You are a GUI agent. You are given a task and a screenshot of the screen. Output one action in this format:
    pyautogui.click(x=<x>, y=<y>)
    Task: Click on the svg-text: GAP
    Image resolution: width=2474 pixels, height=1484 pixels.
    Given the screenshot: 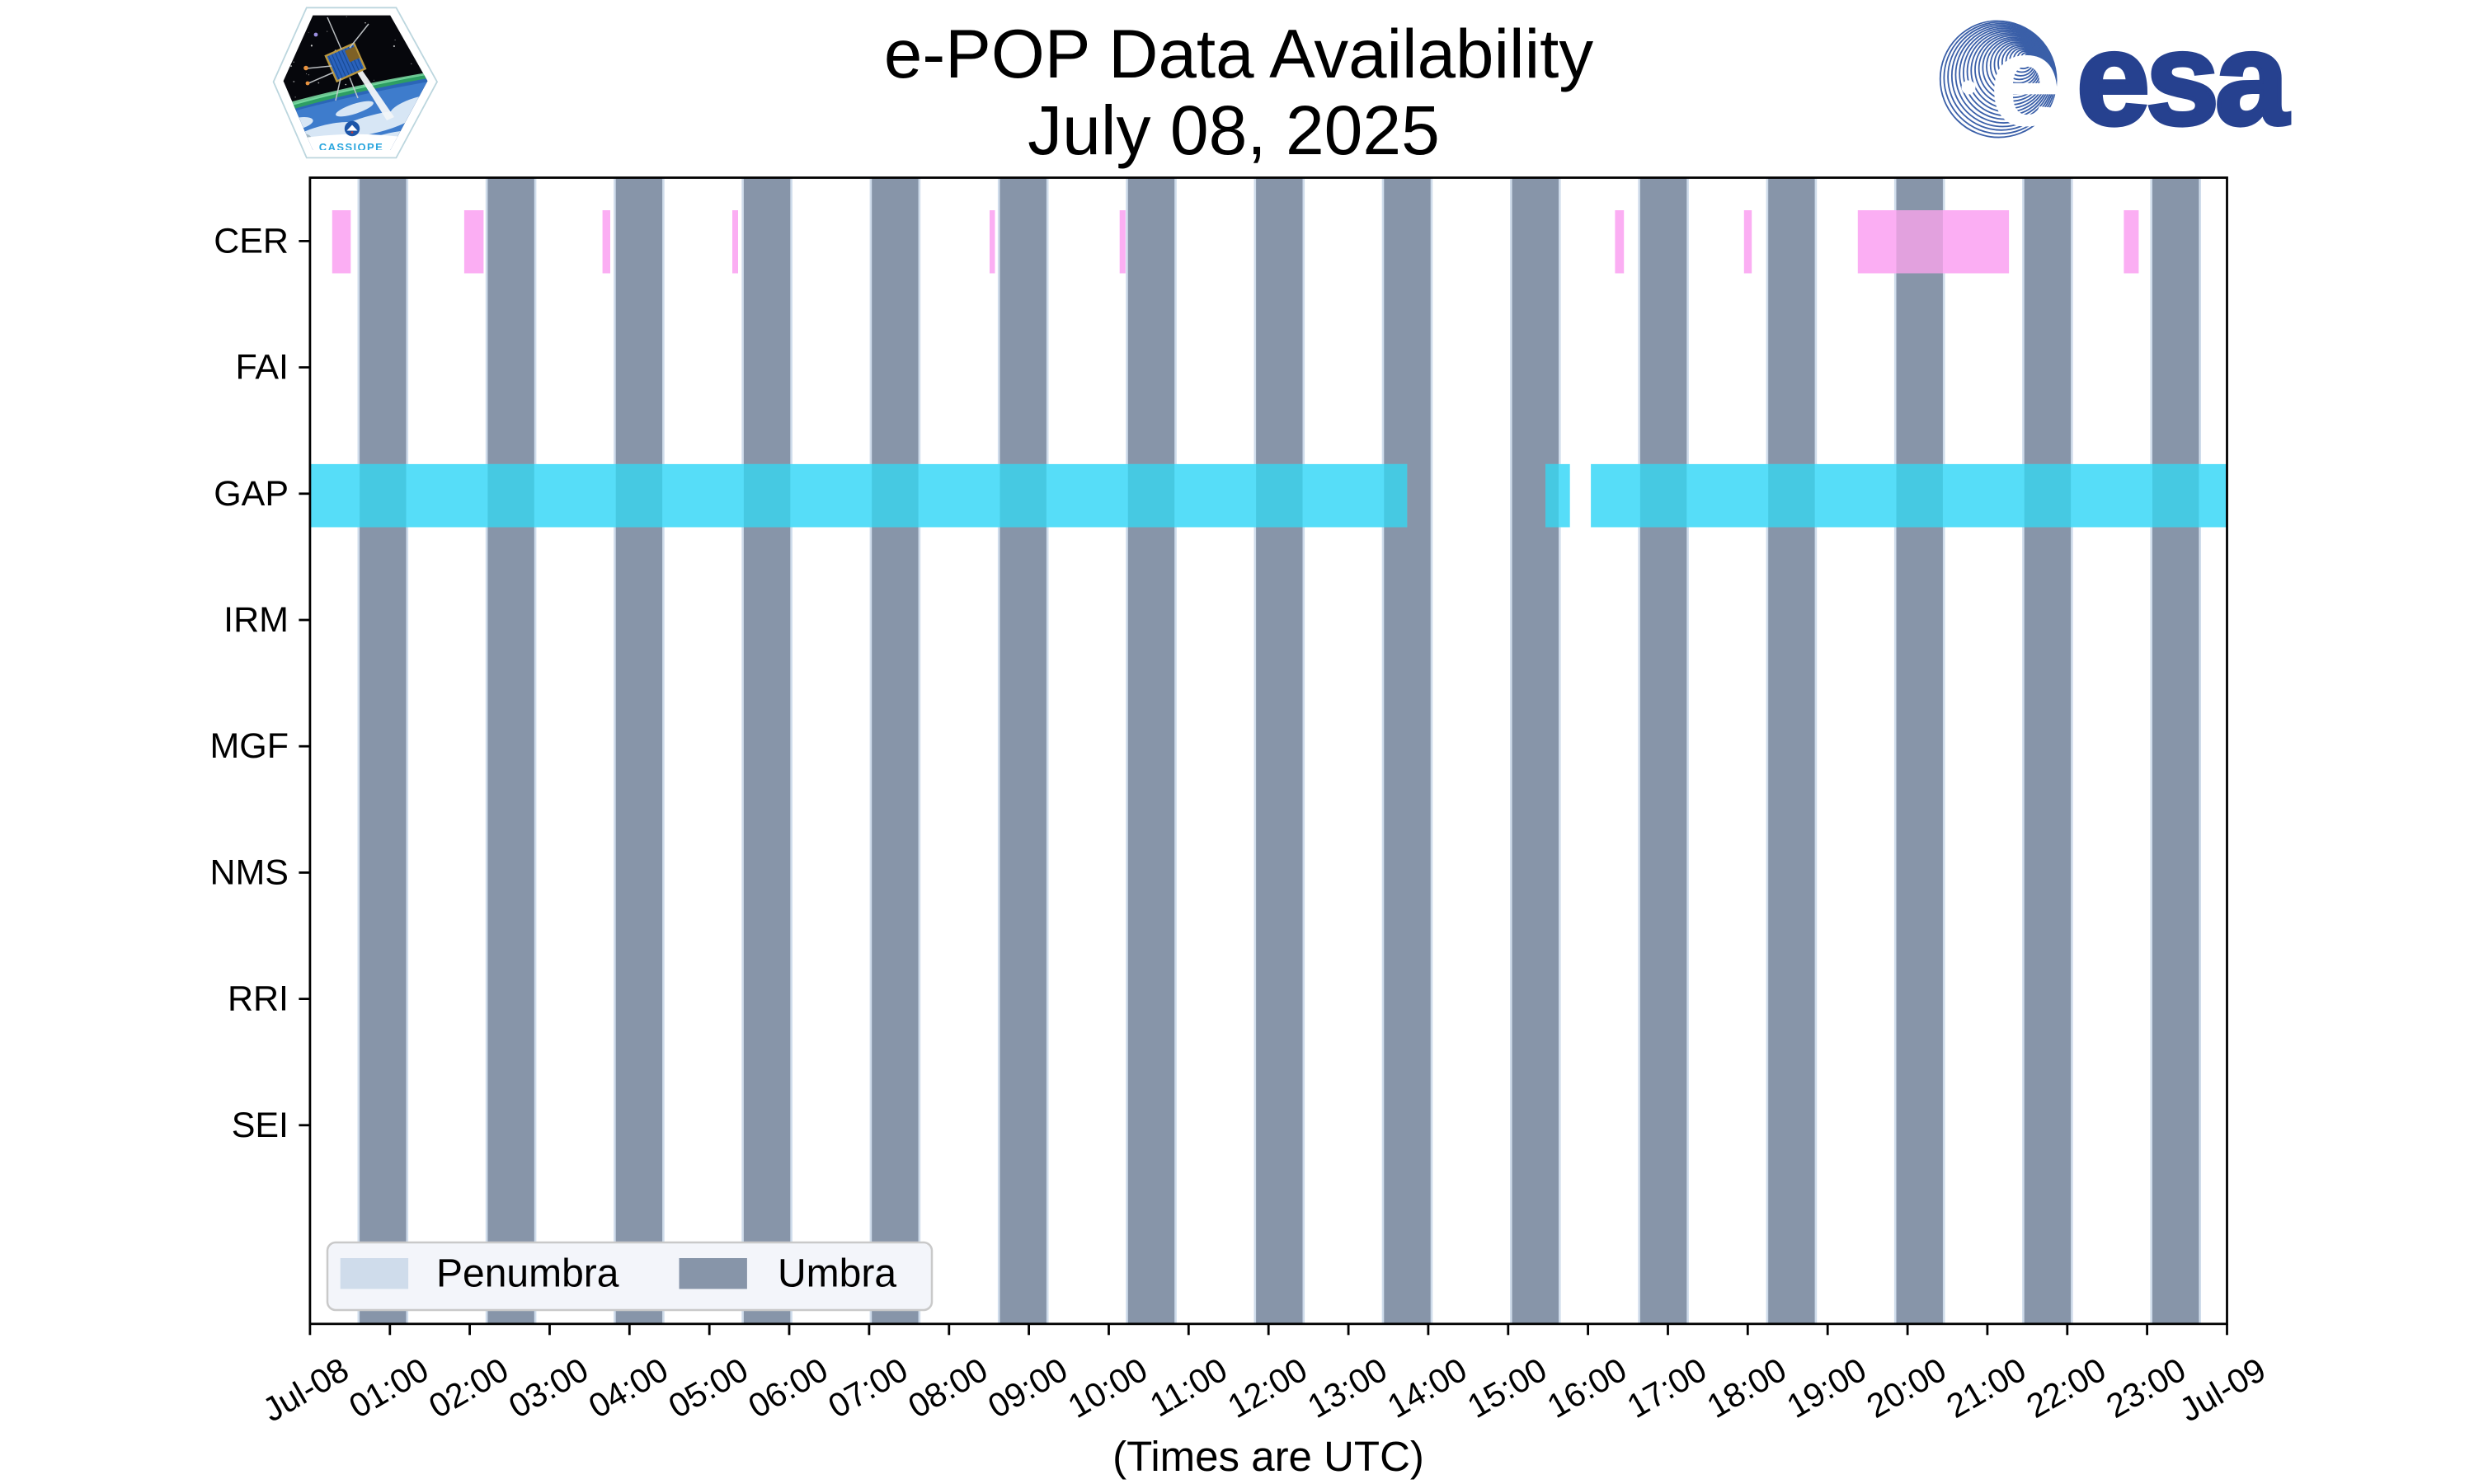 What is the action you would take?
    pyautogui.click(x=251, y=494)
    